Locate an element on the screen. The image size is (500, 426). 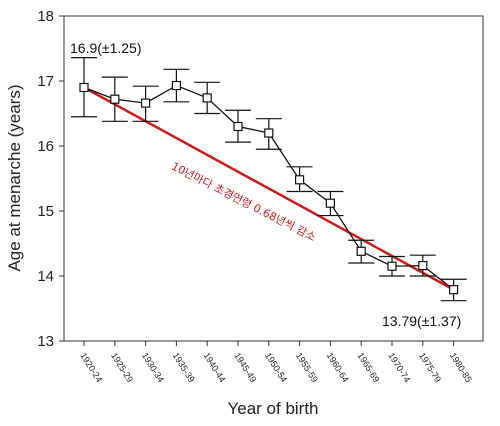
x-tick-label: 1975-79 is located at coordinates (430, 367).